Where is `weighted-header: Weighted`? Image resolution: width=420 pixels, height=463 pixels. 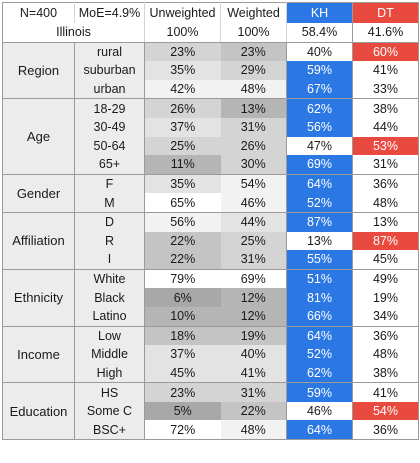
weighted-header: Weighted is located at coordinates (253, 12).